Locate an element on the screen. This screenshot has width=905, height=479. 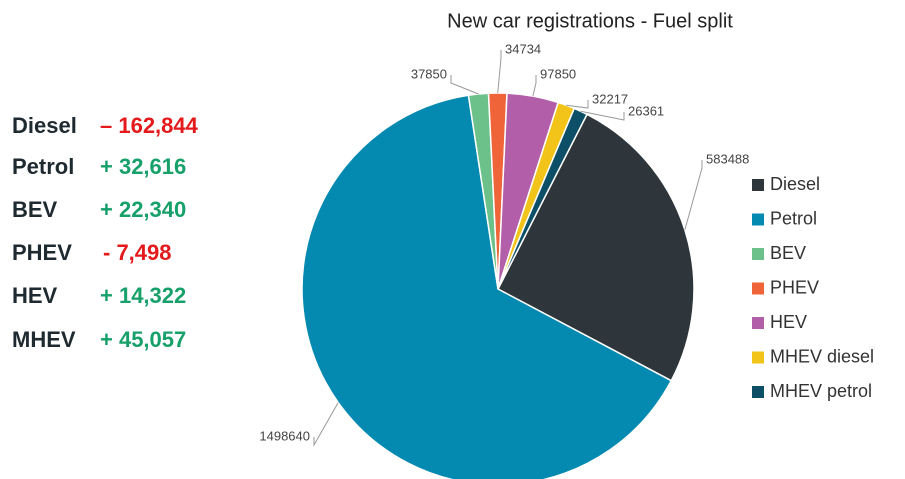
change-value: – 162,844 is located at coordinates (149, 125).